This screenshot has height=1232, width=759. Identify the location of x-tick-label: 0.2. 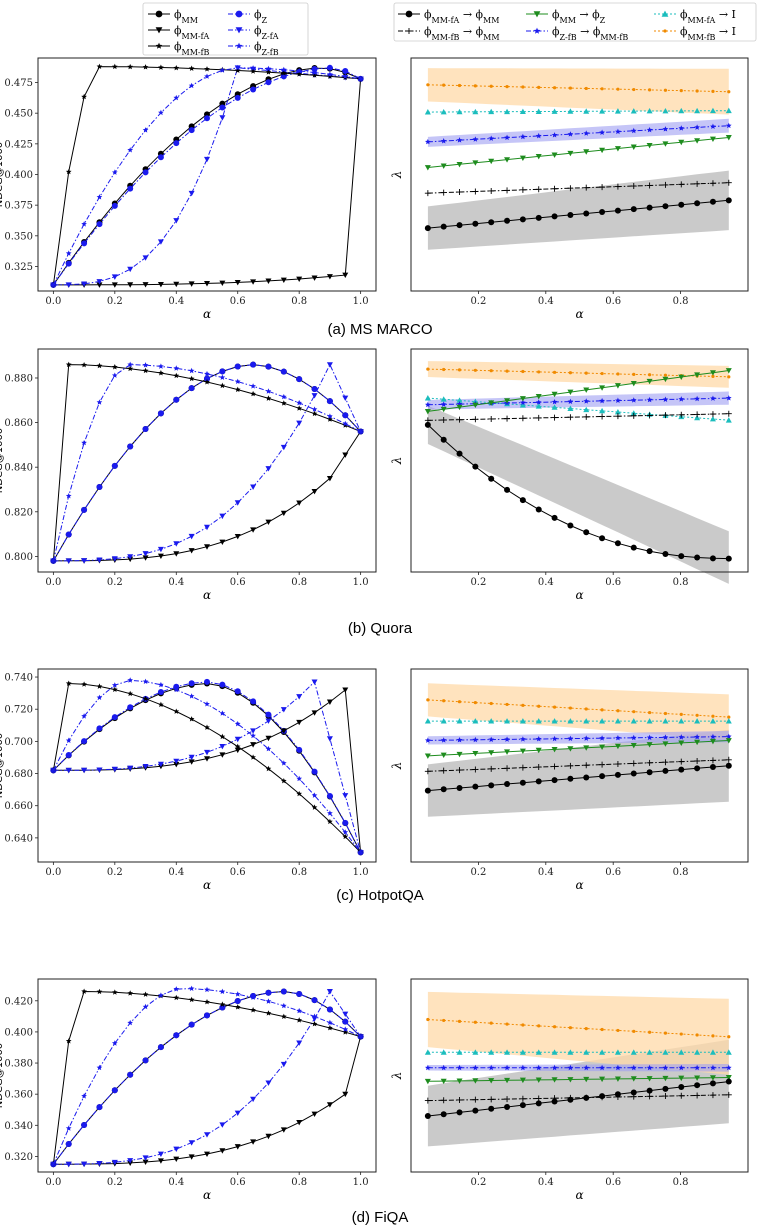
(115, 1182).